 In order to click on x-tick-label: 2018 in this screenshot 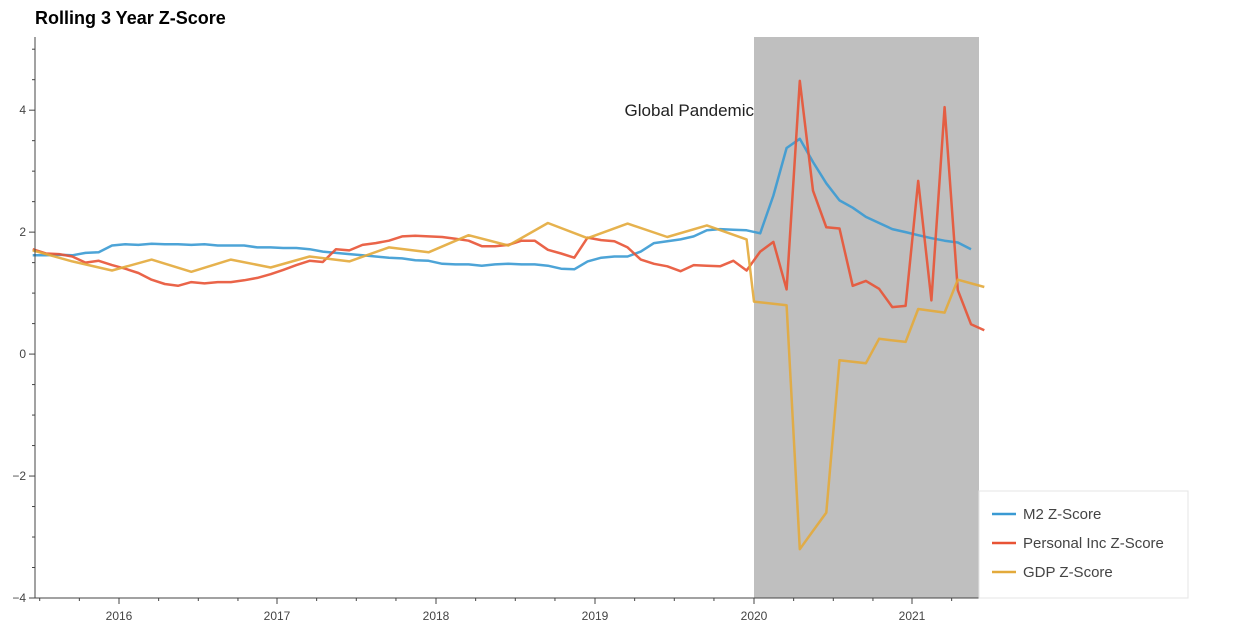, I will do `click(436, 616)`.